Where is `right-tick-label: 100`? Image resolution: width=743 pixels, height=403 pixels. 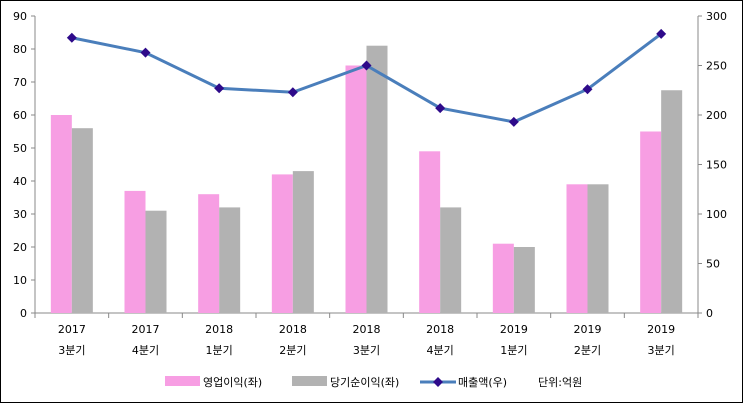
right-tick-label: 100 is located at coordinates (716, 214).